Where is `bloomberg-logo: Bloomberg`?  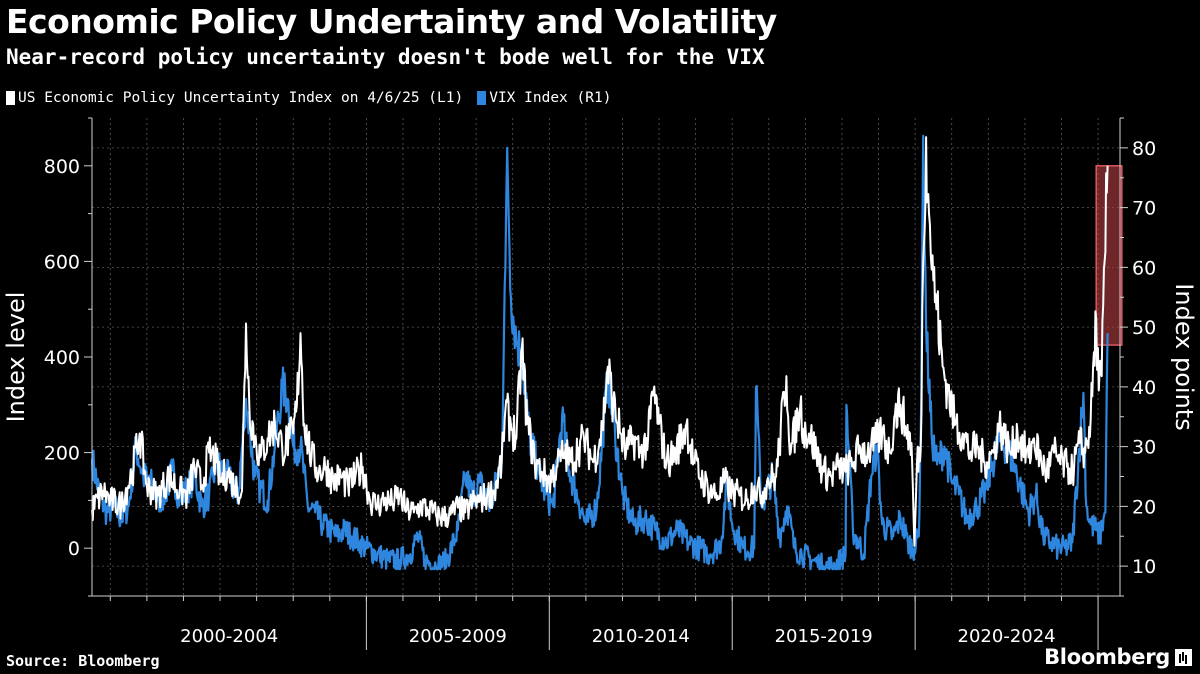 bloomberg-logo: Bloomberg is located at coordinates (1118, 657).